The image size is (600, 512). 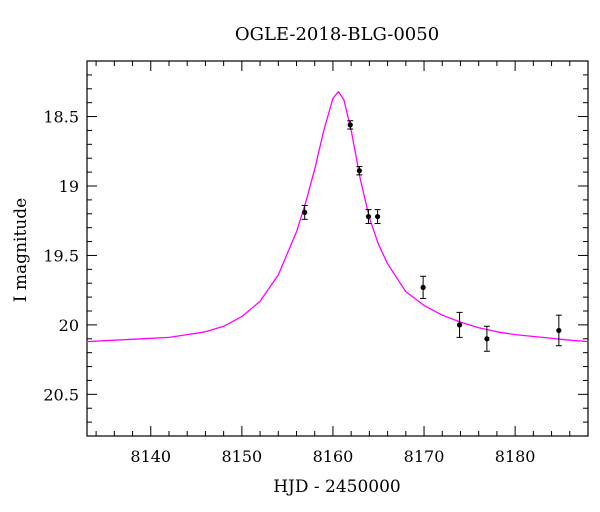 I want to click on y-tick-label: 20.5, so click(x=61, y=394).